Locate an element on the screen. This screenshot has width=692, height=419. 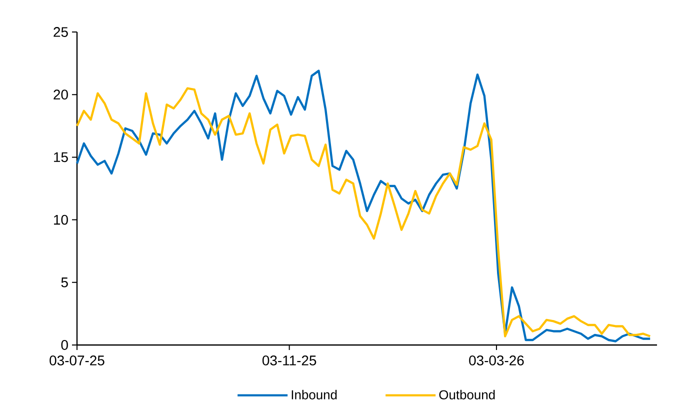
y-tick-label: 10 is located at coordinates (61, 219).